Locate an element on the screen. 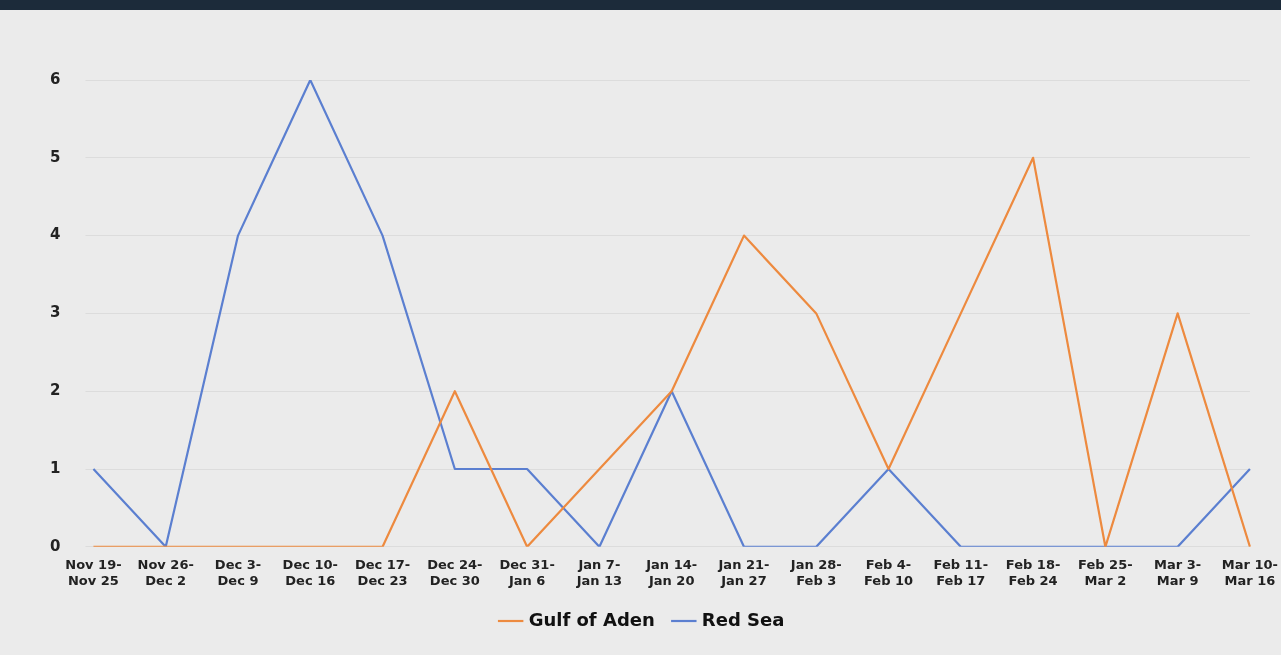 The width and height of the screenshot is (1281, 655). x-tick-label: Feb 18-Feb 24 is located at coordinates (1033, 572).